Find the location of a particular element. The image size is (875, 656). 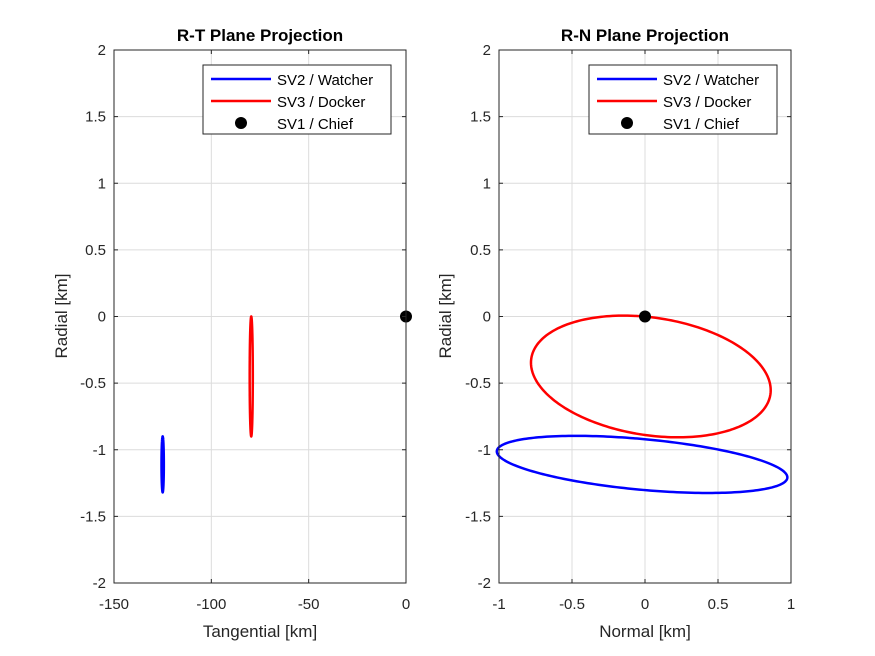

rt-y-tick-label: 1 is located at coordinates (102, 183).